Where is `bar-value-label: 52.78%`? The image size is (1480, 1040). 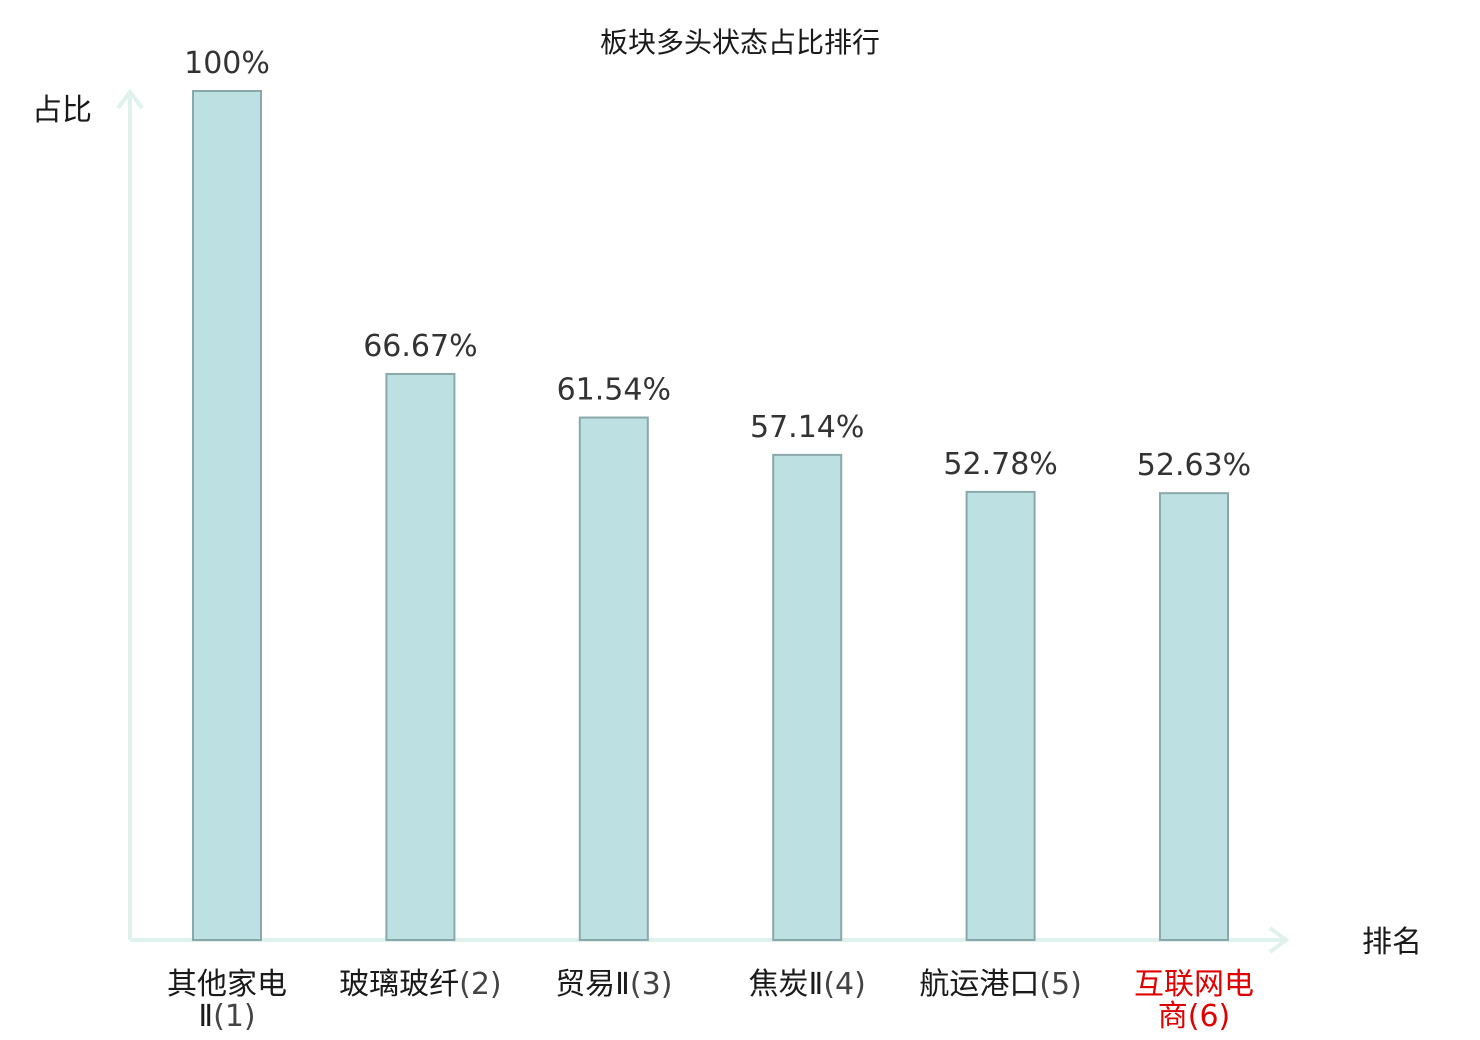
bar-value-label: 52.78% is located at coordinates (1000, 464).